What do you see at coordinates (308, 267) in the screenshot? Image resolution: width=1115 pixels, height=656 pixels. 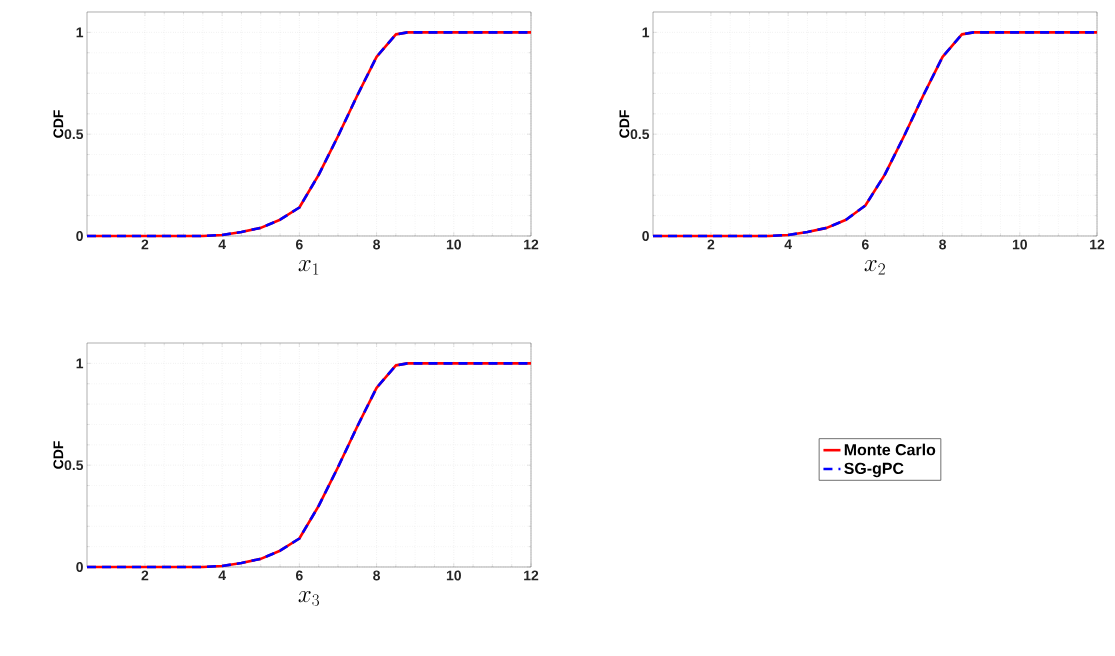 I see `x-axis-title: $x_1$` at bounding box center [308, 267].